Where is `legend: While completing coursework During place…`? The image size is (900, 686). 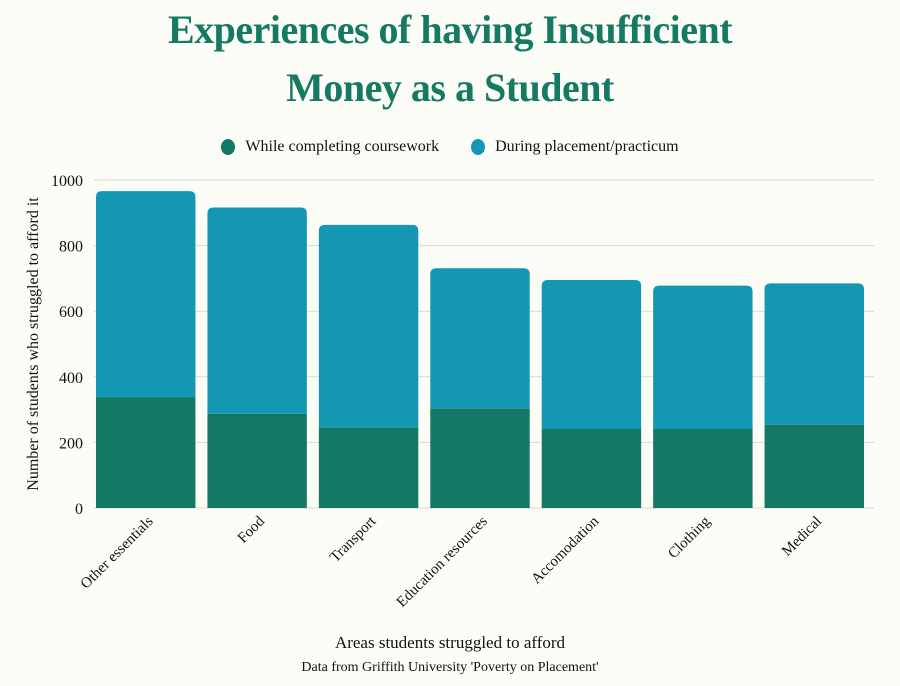
legend: While completing coursework During place… is located at coordinates (450, 147).